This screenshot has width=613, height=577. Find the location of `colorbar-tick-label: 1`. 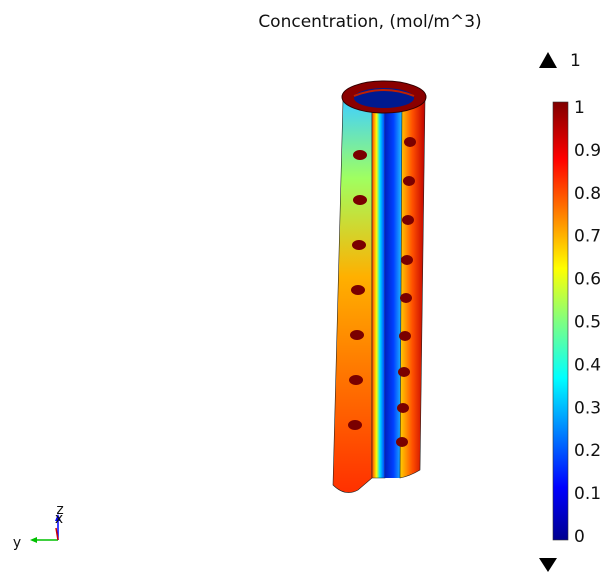

colorbar-tick-label: 1 is located at coordinates (579, 108).